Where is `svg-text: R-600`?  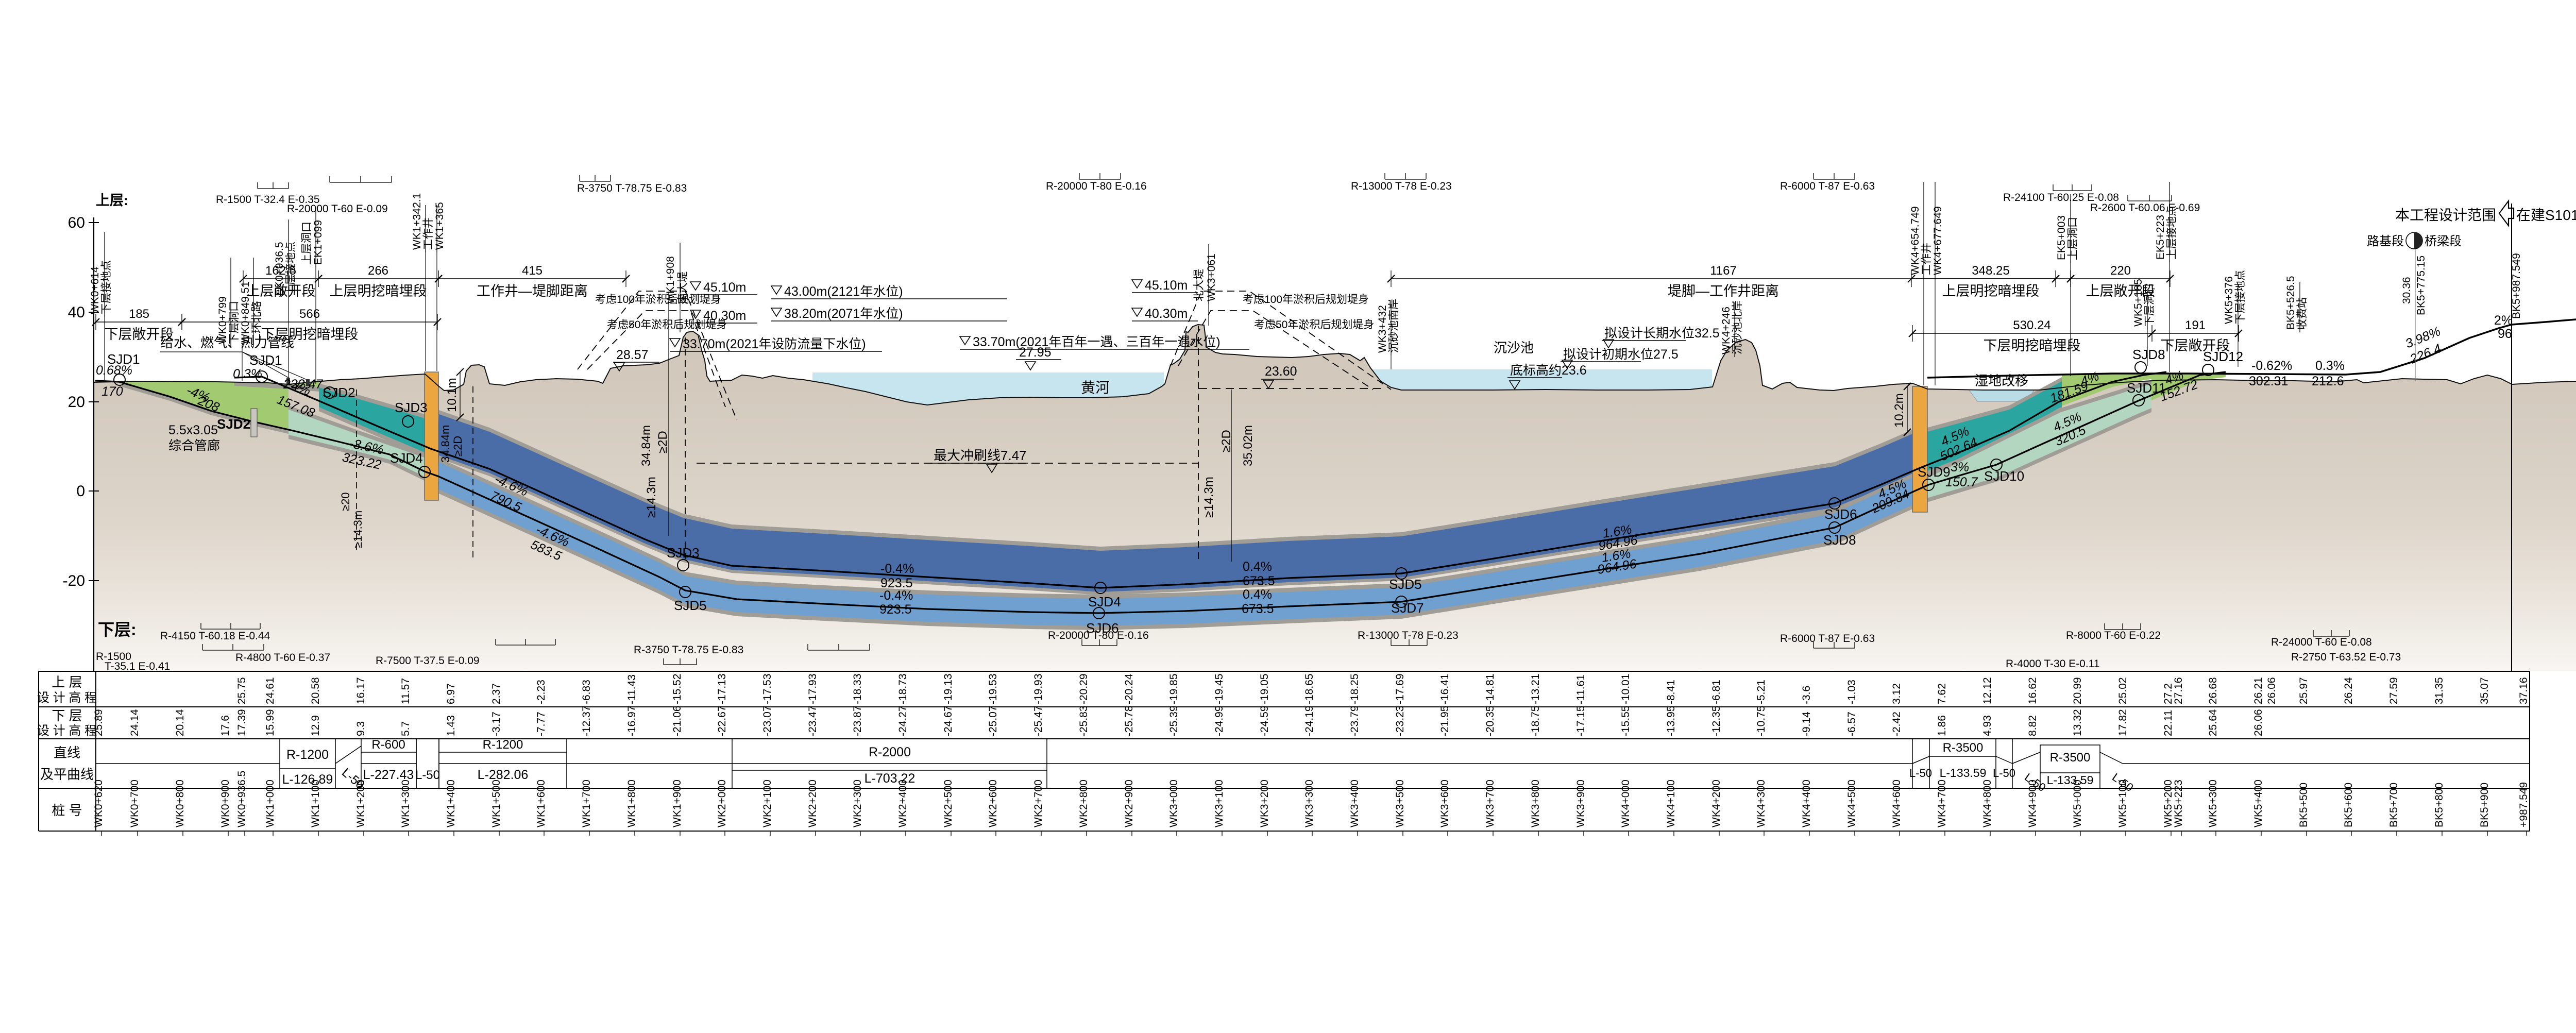
svg-text: R-600 is located at coordinates (388, 745).